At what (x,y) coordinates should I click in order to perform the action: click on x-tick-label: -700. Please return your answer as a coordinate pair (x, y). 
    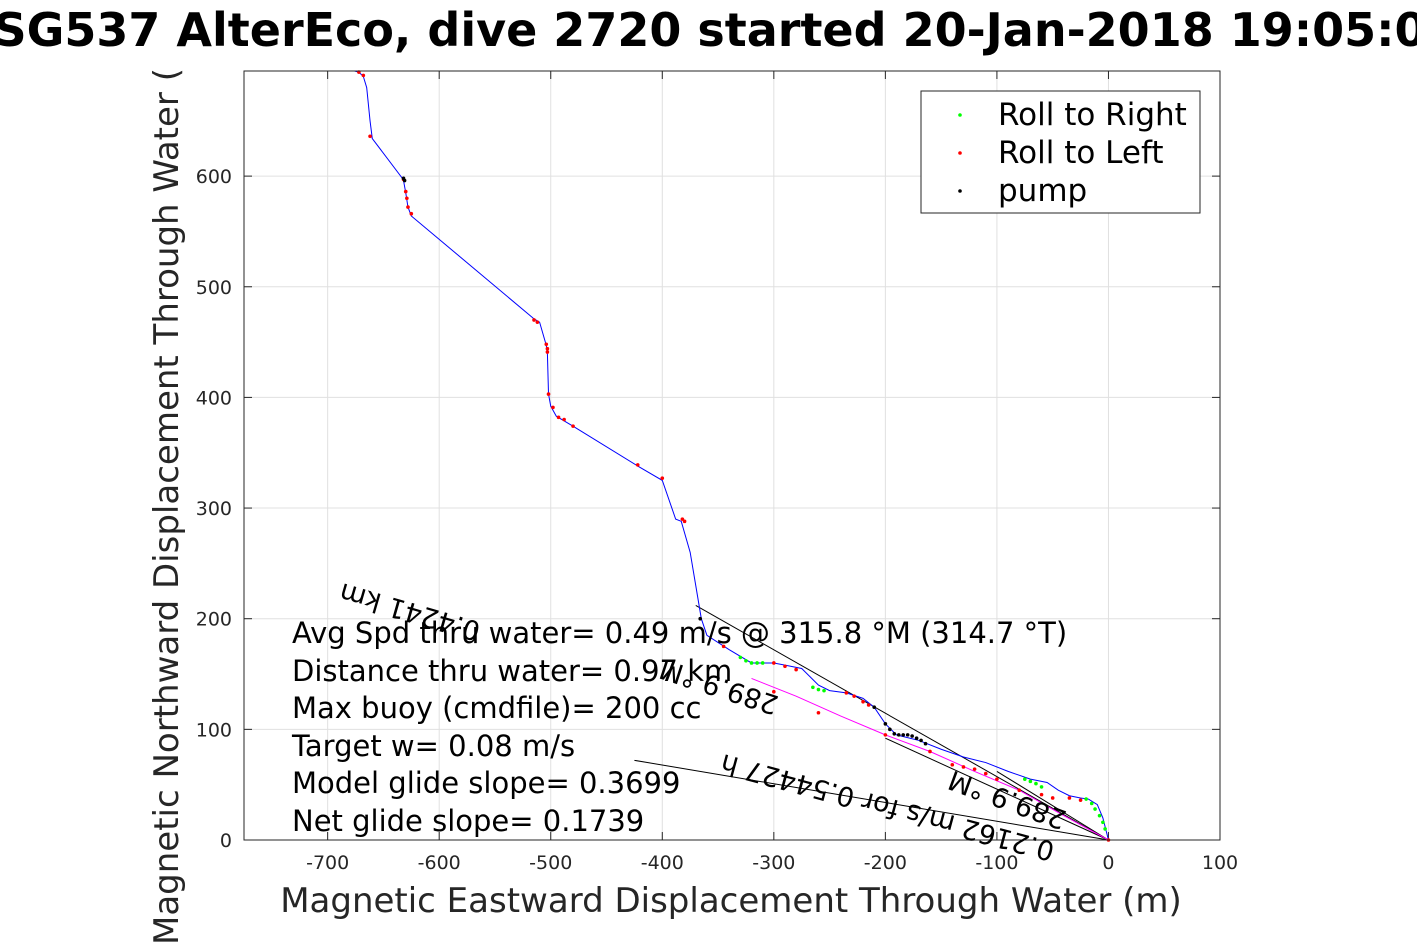
    Looking at the image, I should click on (327, 863).